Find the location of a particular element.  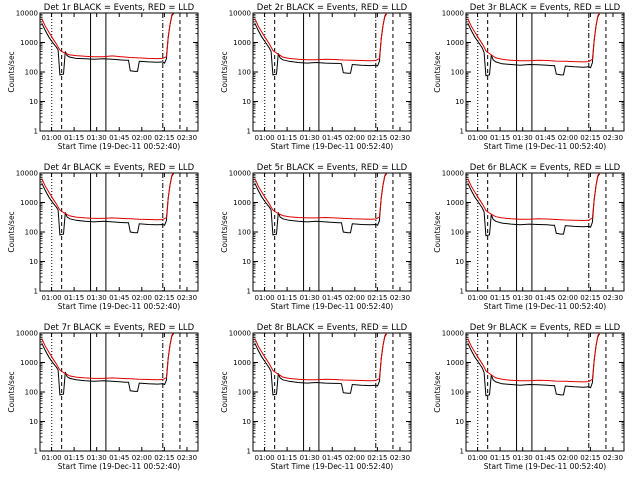

chart-title: Det 4r BLACK = Events, RED = LLD is located at coordinates (119, 168).